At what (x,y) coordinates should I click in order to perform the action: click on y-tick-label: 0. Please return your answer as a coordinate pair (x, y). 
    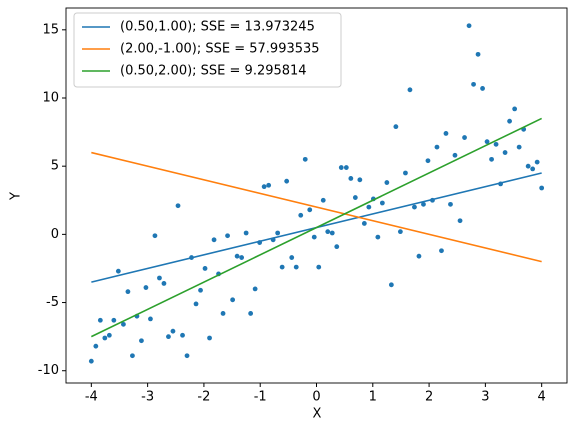
    Looking at the image, I should click on (55, 234).